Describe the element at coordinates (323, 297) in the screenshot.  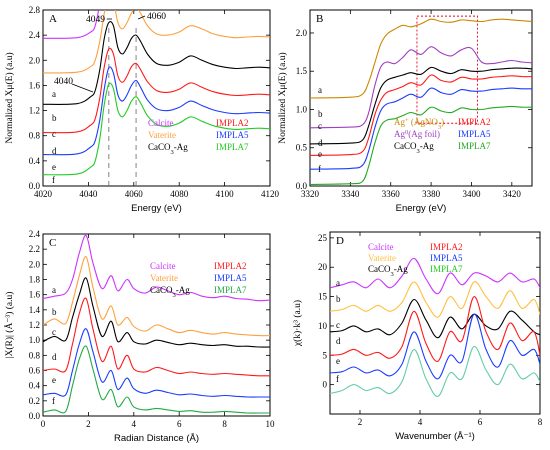
I see `y-tick-label: 15` at that location.